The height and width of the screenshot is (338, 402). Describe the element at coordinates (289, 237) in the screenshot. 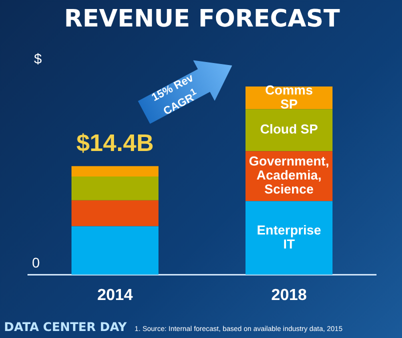

I see `series-label: Enterprise IT` at that location.